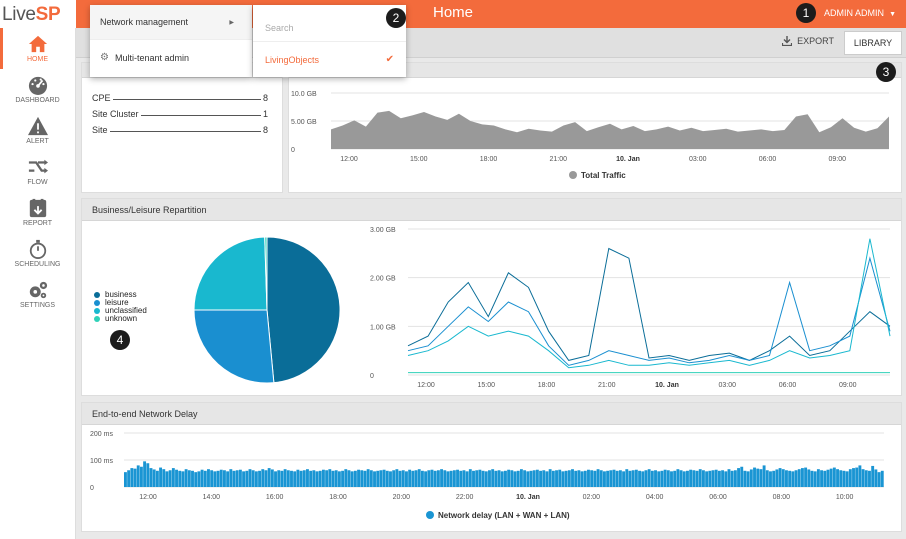  I want to click on x-tick-label: 06:00, so click(718, 497).